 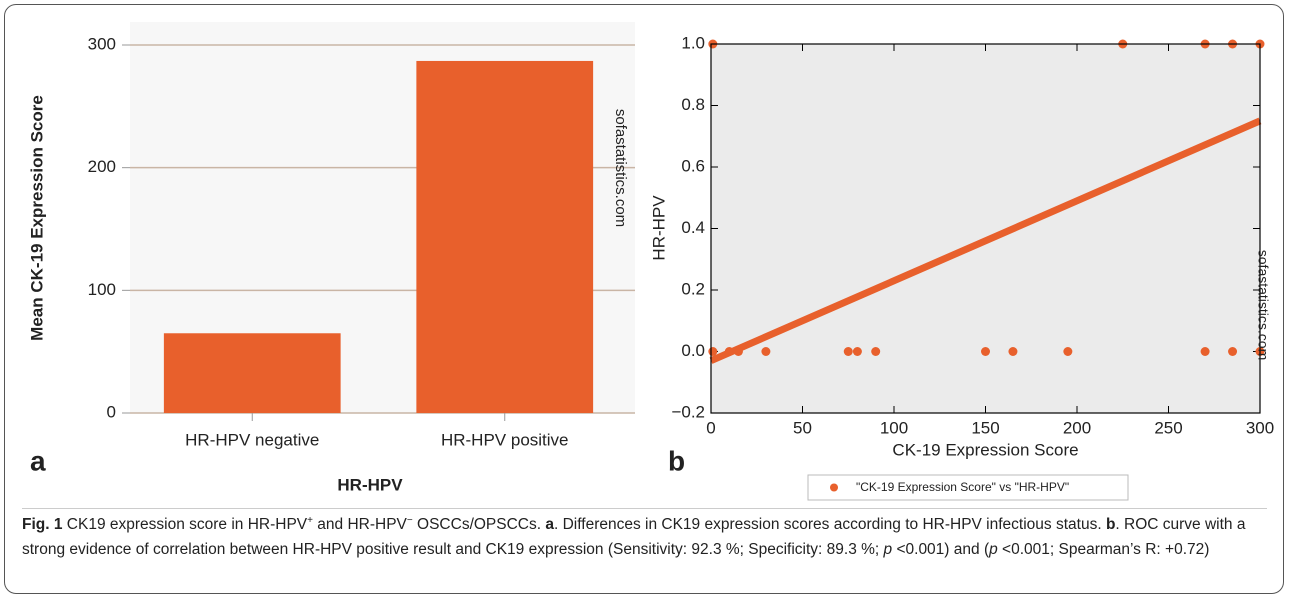 What do you see at coordinates (676, 460) in the screenshot?
I see `panel-label: b` at bounding box center [676, 460].